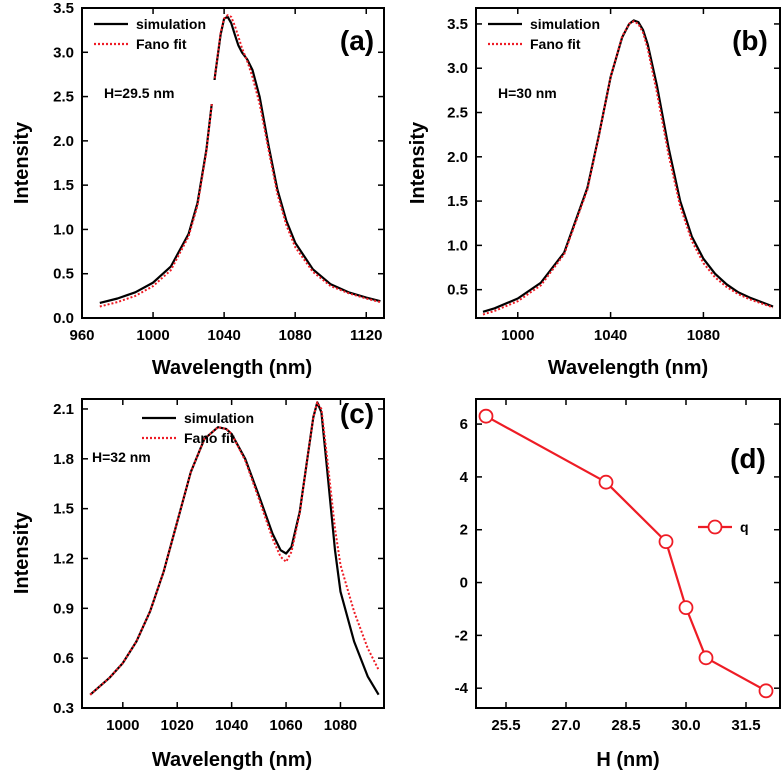 The width and height of the screenshot is (784, 781). Describe the element at coordinates (464, 424) in the screenshot. I see `y-tick-label: 6` at that location.